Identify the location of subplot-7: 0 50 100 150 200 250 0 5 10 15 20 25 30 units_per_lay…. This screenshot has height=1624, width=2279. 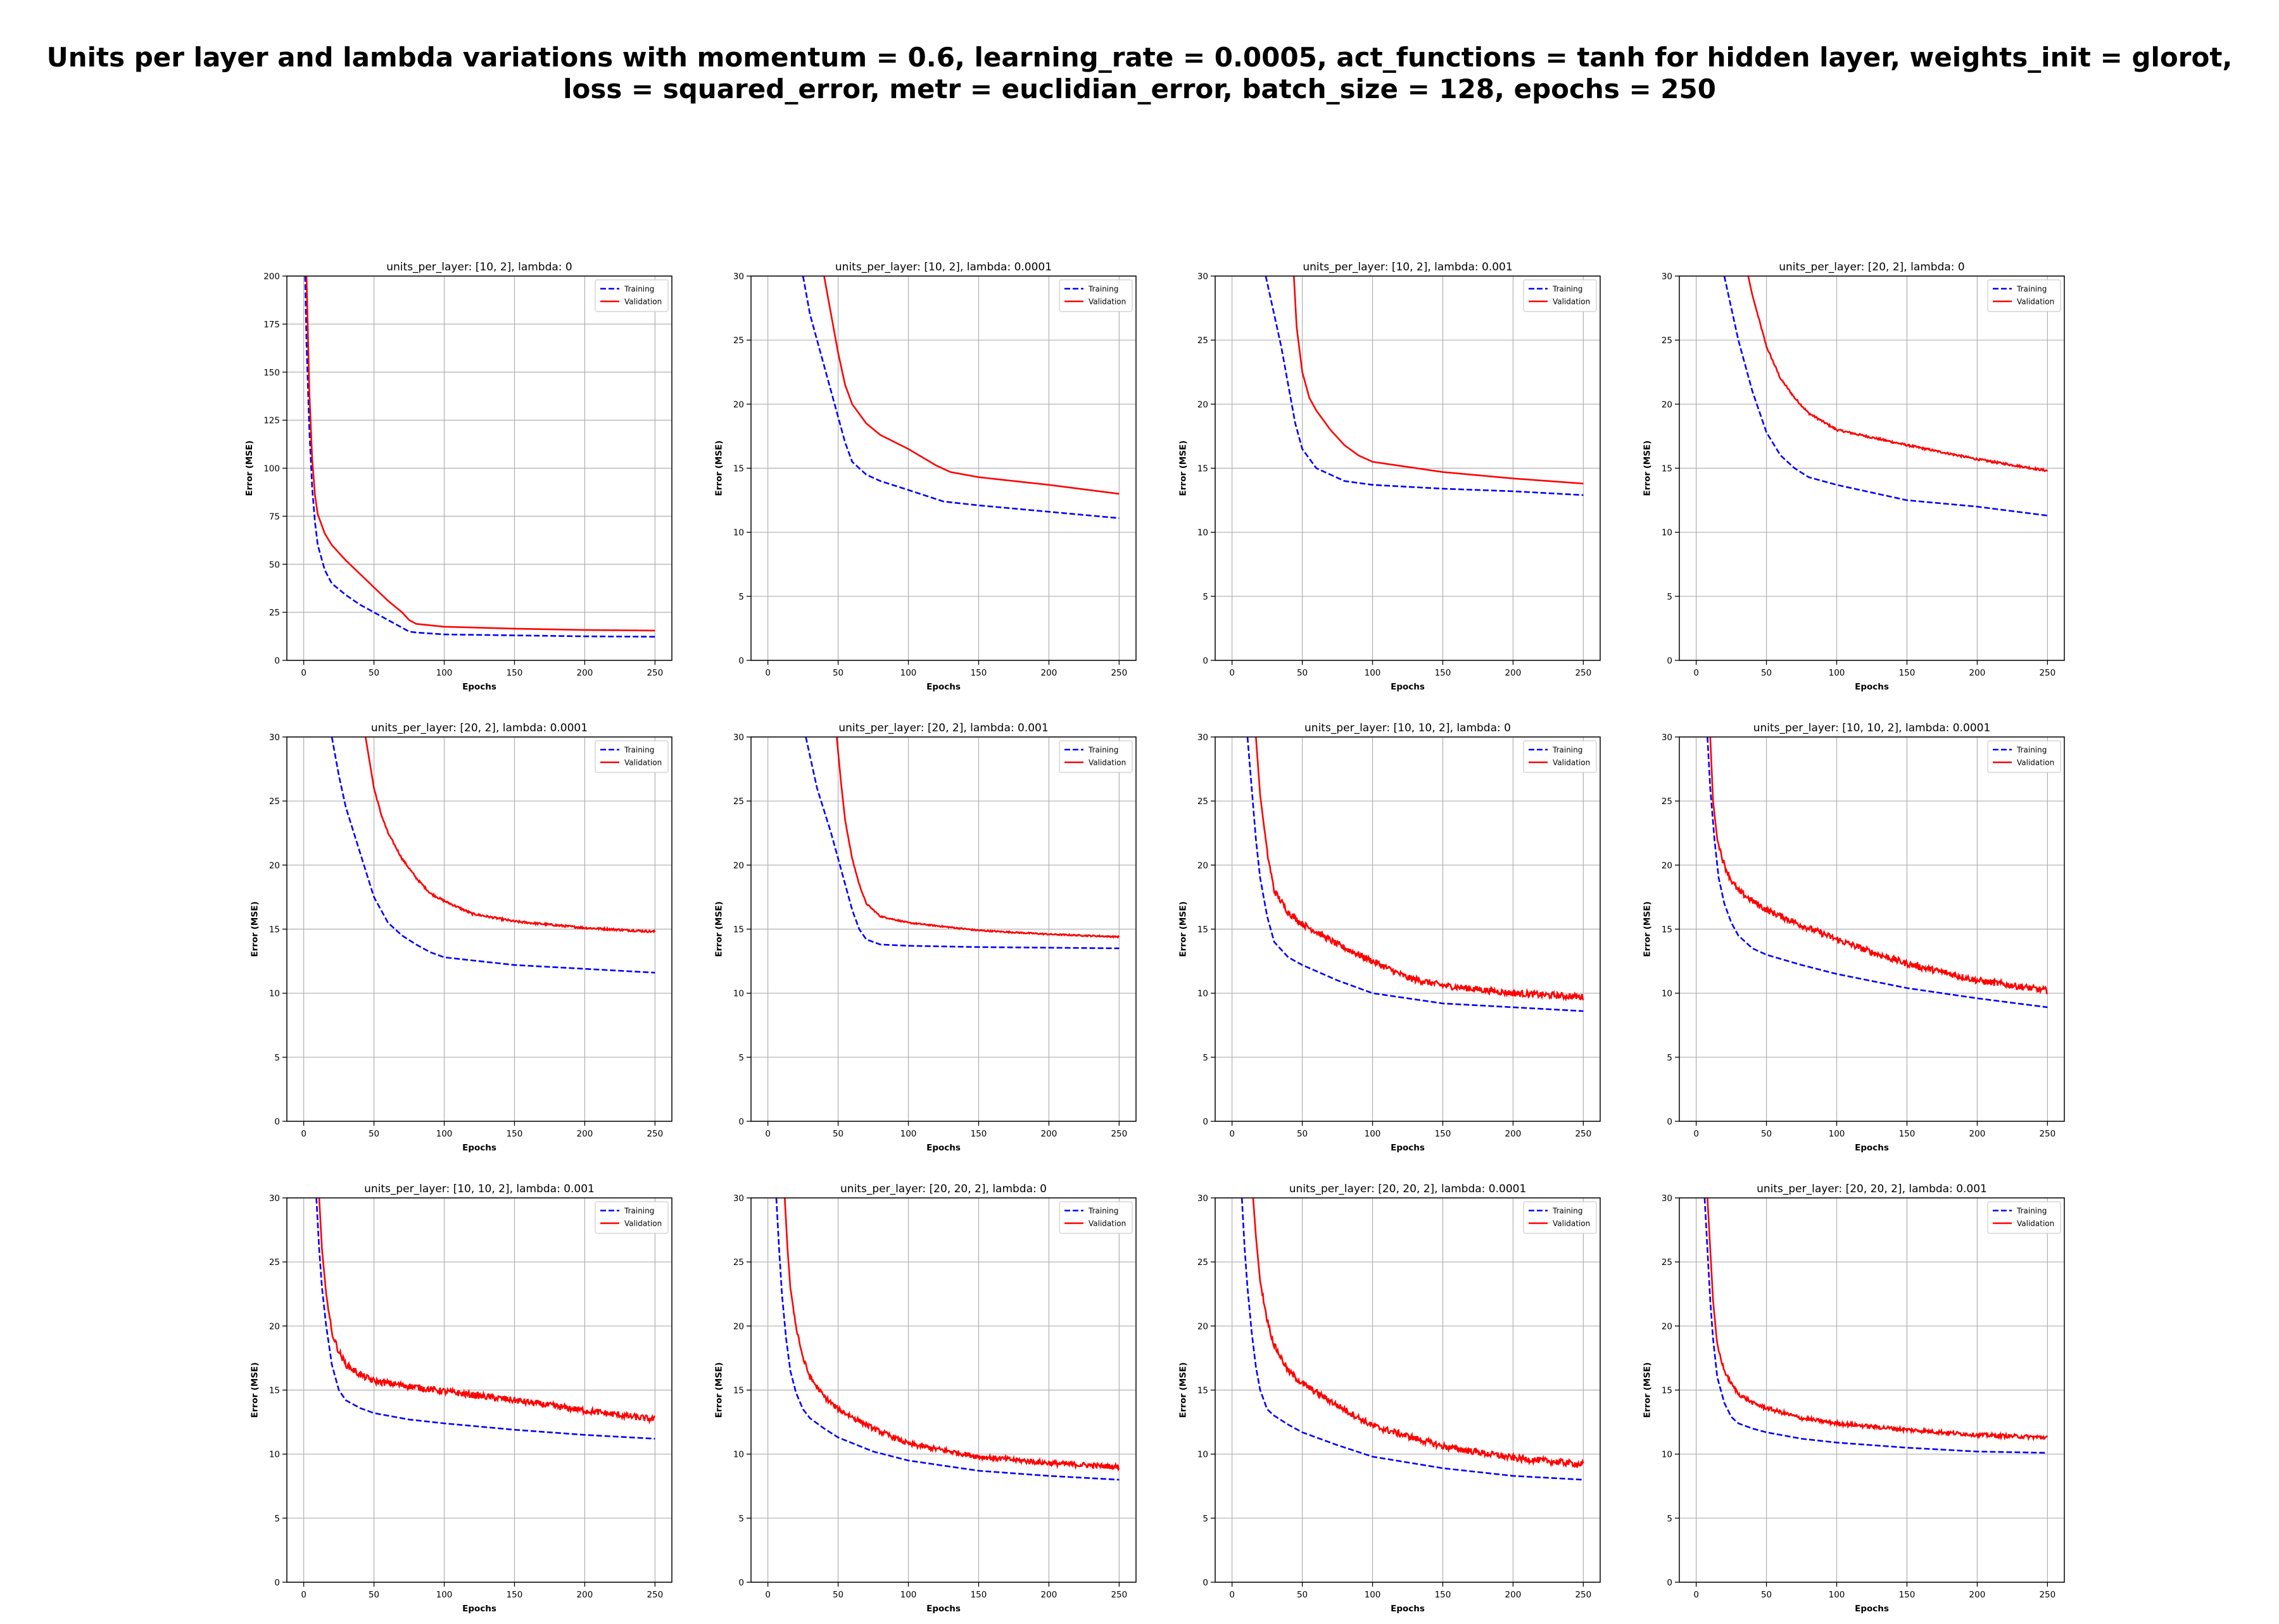
(1389, 937).